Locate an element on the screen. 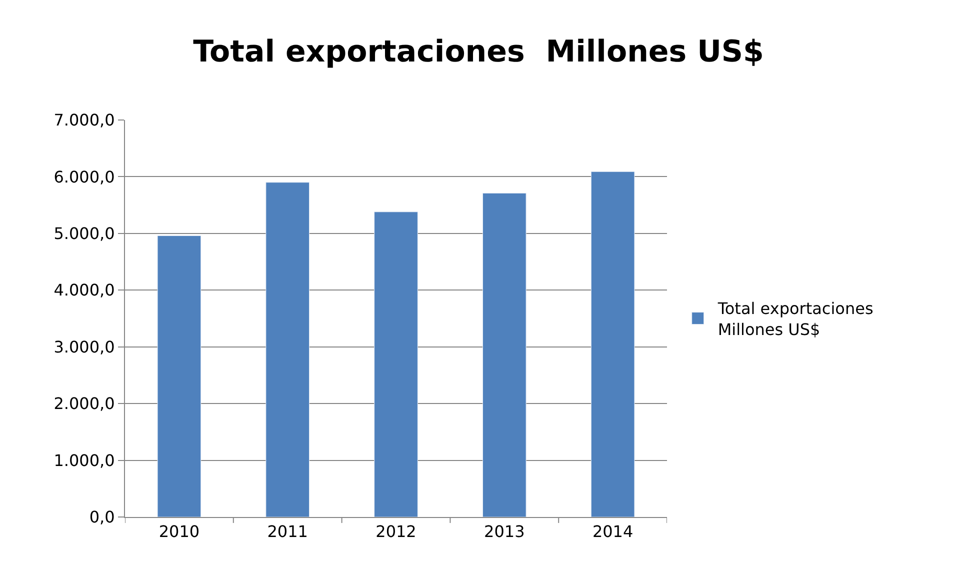  chart-title: Total exportaciones Millones US$ is located at coordinates (478, 52).